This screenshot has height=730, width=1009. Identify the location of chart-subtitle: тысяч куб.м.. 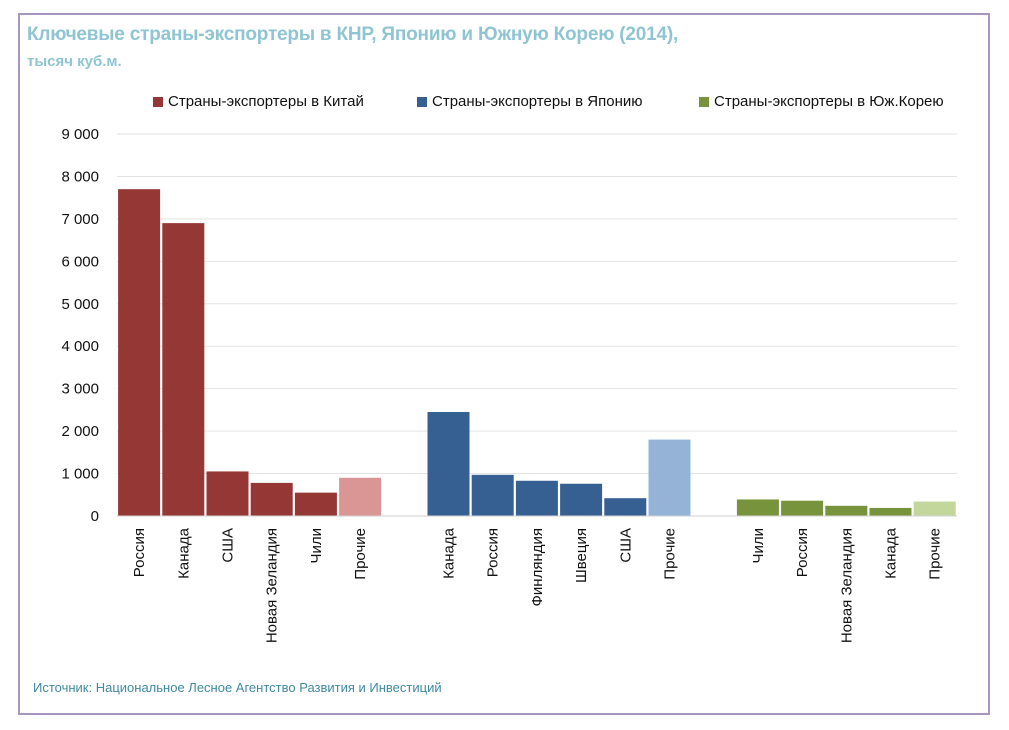
(74, 61).